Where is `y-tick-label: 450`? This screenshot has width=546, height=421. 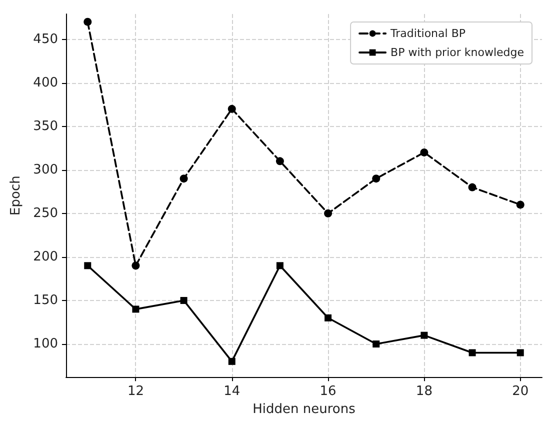
y-tick-label: 450 is located at coordinates (45, 39).